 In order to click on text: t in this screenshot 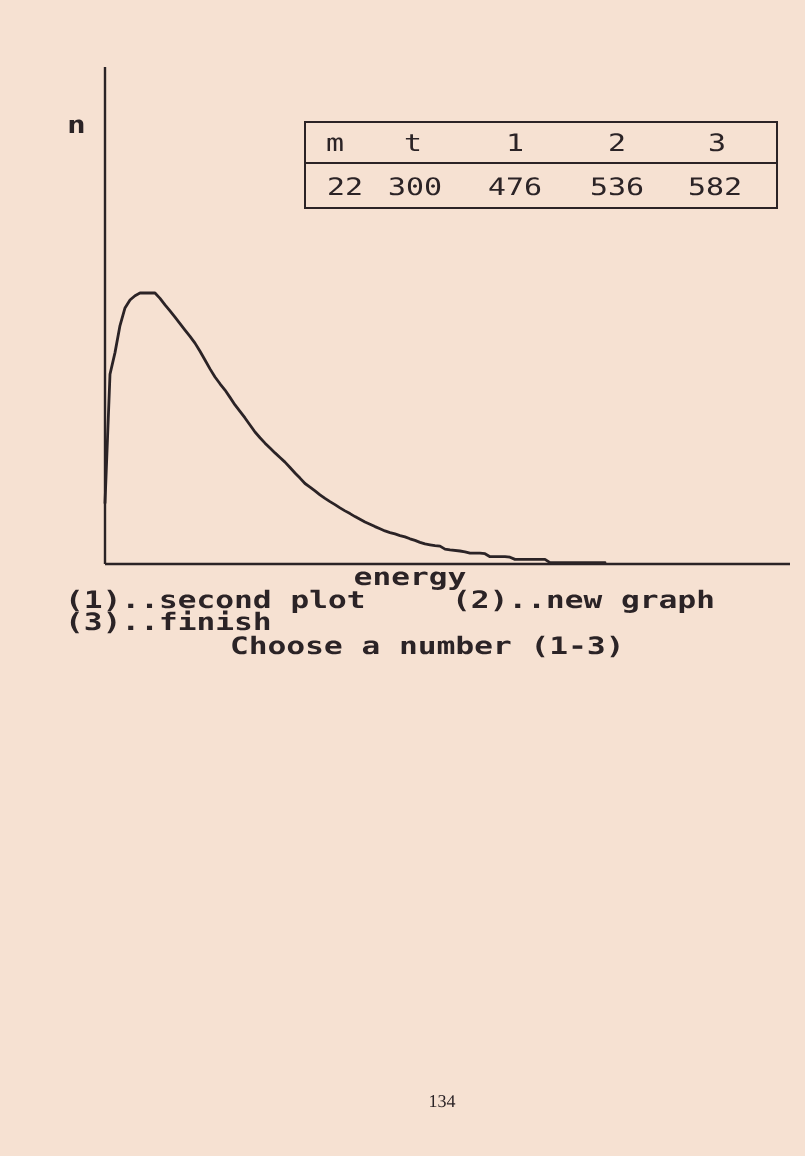, I will do `click(412, 142)`.